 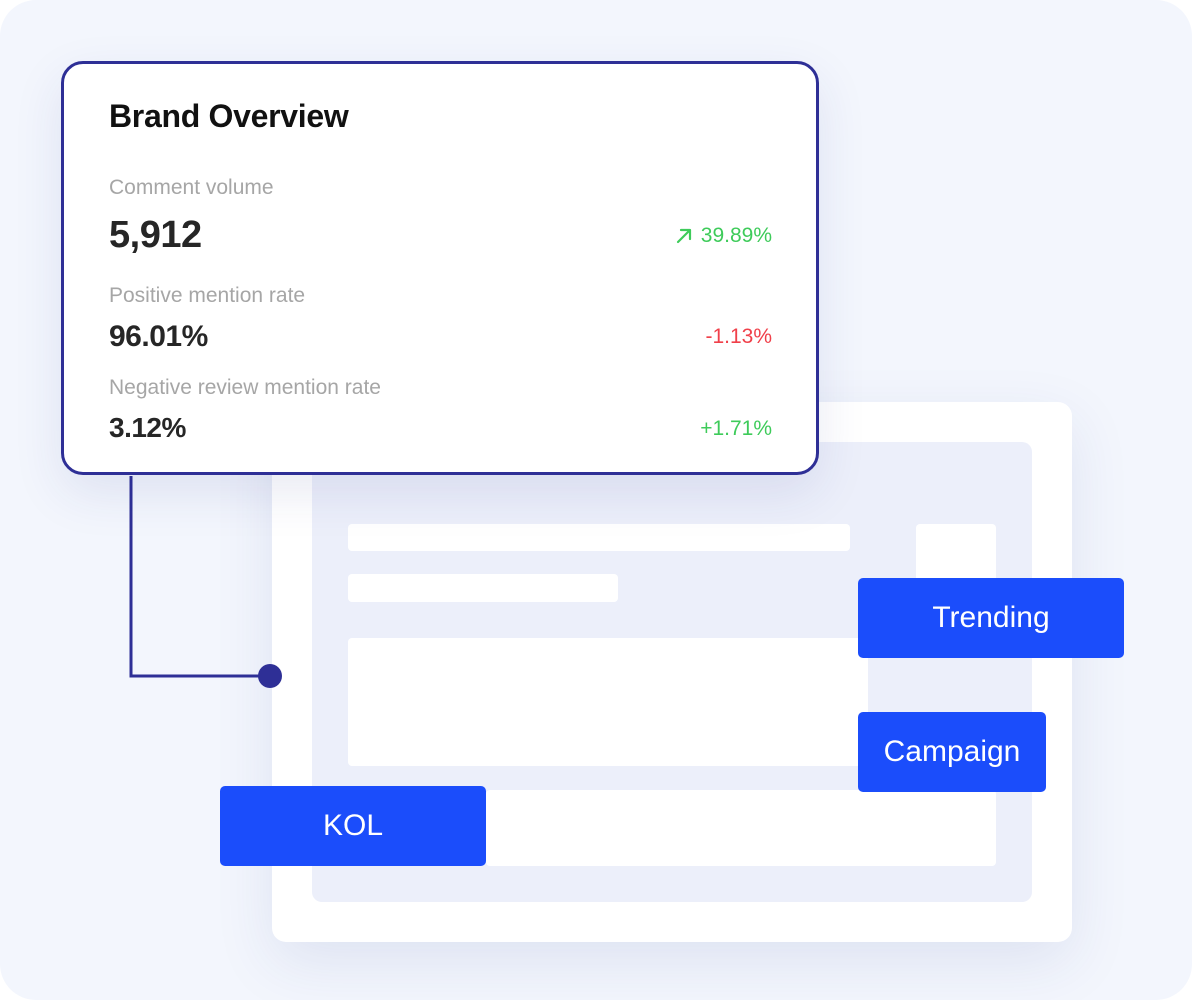 What do you see at coordinates (952, 752) in the screenshot?
I see `campaign-tag-button: Campaign` at bounding box center [952, 752].